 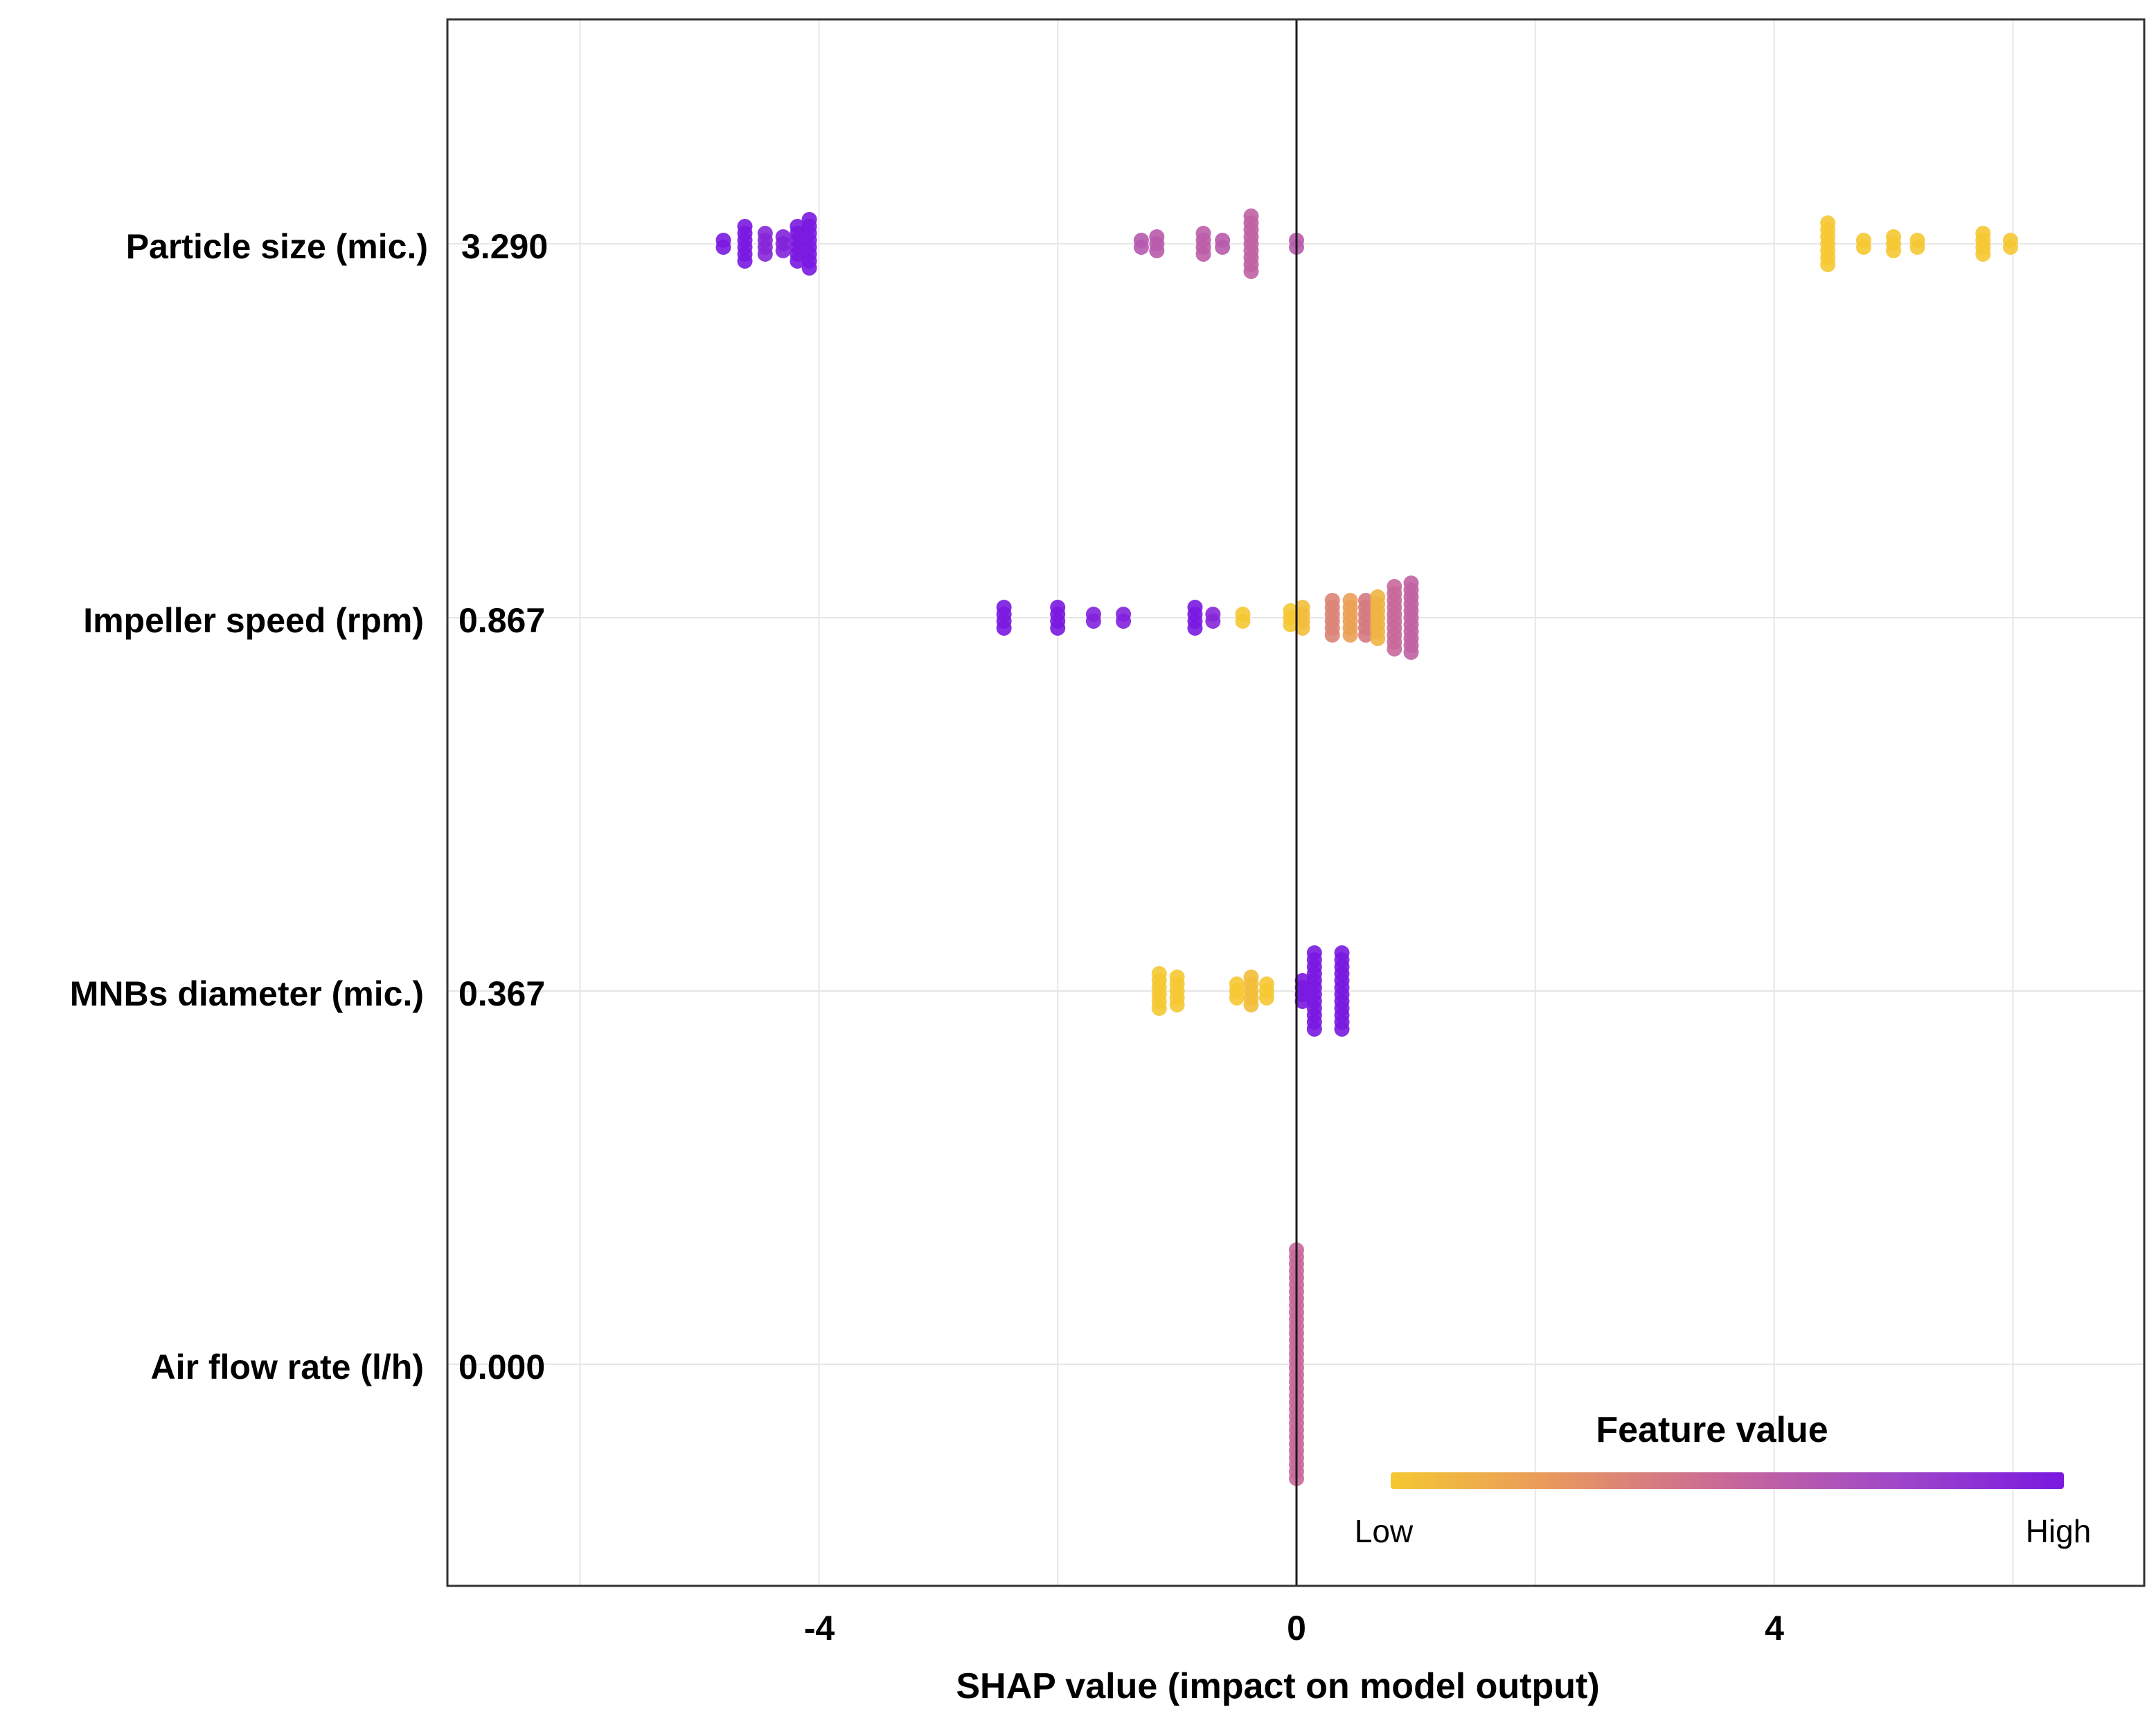 What do you see at coordinates (502, 620) in the screenshot?
I see `importance-value: 0.867` at bounding box center [502, 620].